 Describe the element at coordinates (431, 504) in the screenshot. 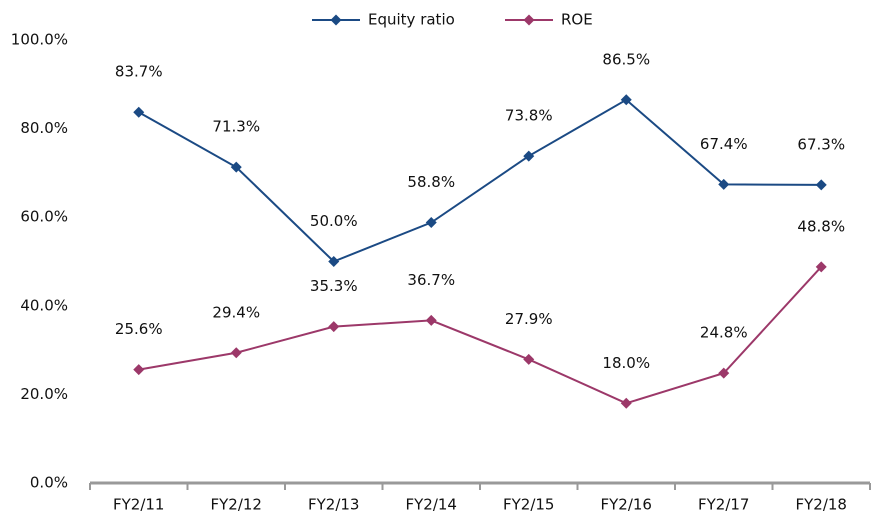

I see `x-tick-label: FY2/14` at that location.